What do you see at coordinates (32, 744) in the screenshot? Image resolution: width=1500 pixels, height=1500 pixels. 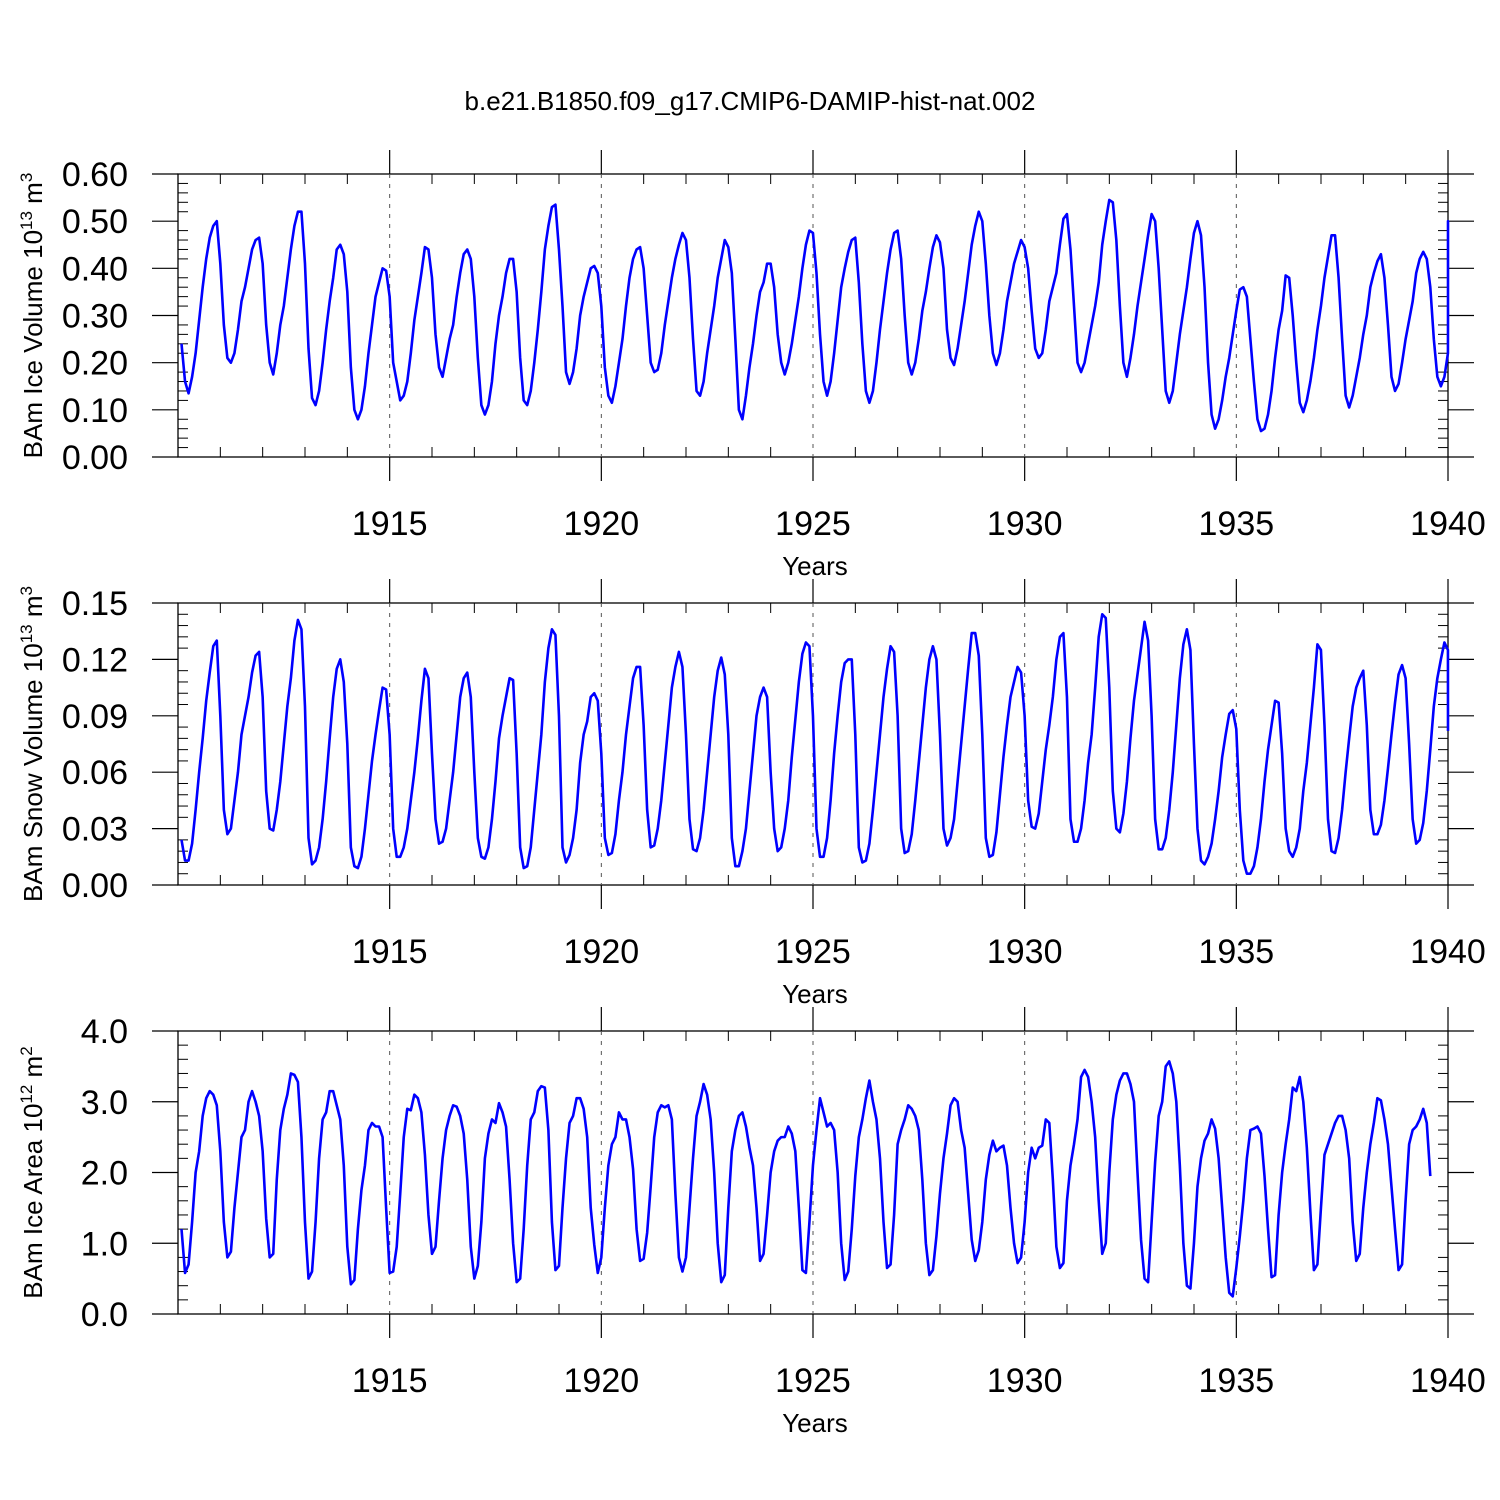 I see `panel2-y-axis-title: BAm Snow Volume 1013 m3` at bounding box center [32, 744].